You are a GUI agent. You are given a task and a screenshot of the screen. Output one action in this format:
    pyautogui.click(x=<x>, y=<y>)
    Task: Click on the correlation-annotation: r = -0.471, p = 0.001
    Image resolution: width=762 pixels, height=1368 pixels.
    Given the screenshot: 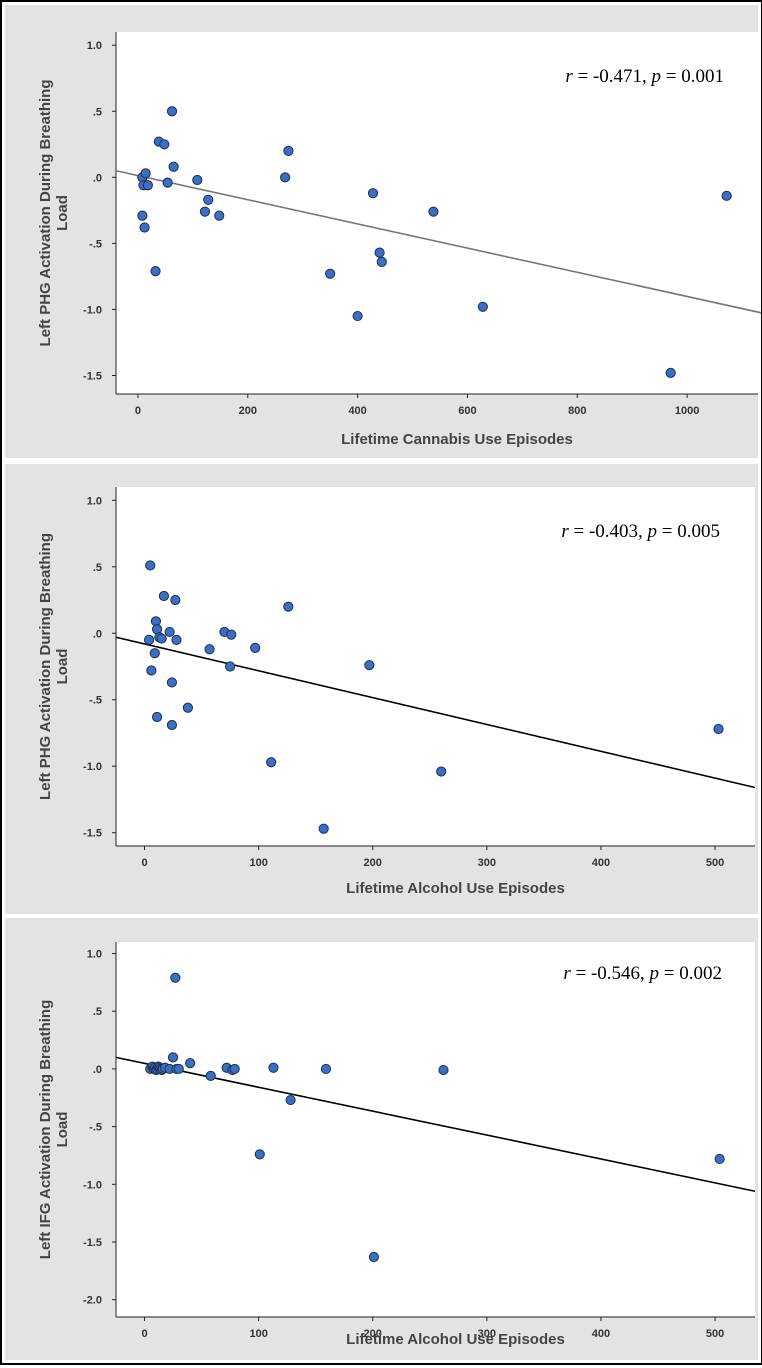 What is the action you would take?
    pyautogui.click(x=644, y=76)
    